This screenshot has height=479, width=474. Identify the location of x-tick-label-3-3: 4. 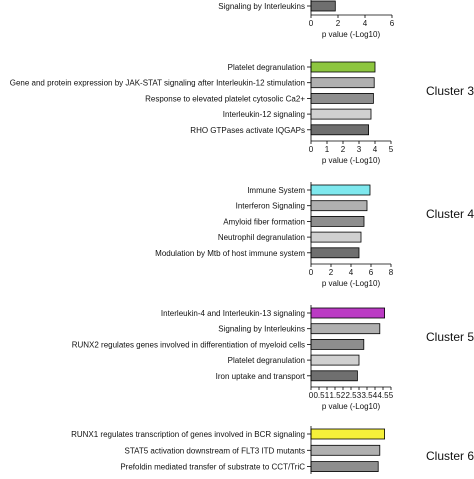
(351, 272).